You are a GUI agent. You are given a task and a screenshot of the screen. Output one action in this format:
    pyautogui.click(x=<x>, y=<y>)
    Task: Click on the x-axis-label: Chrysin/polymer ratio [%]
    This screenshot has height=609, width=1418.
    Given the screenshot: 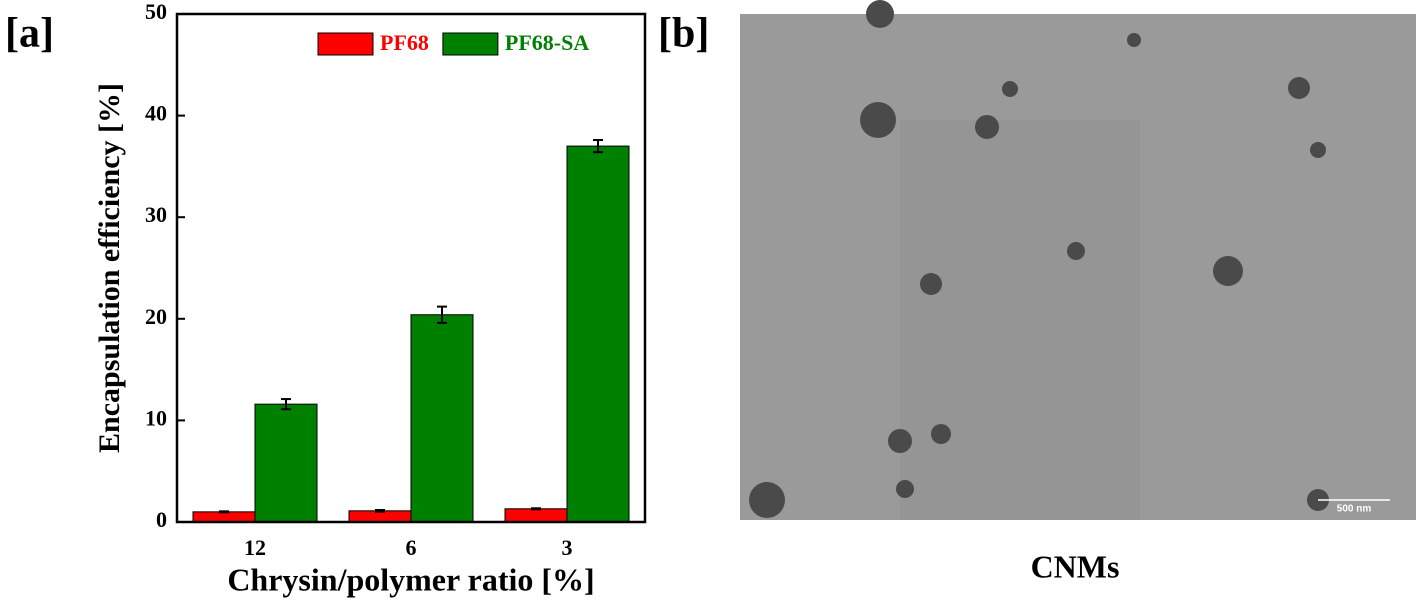 What is the action you would take?
    pyautogui.click(x=410, y=579)
    